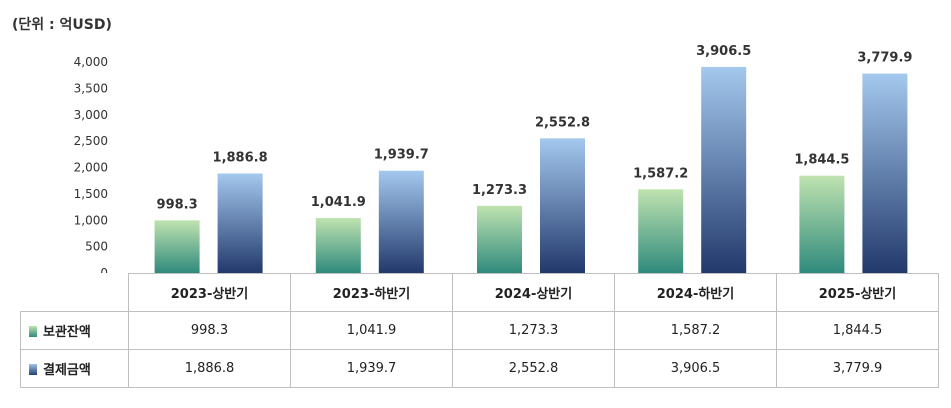  What do you see at coordinates (533, 292) in the screenshot?
I see `category-label: 2024-상반기` at bounding box center [533, 292].